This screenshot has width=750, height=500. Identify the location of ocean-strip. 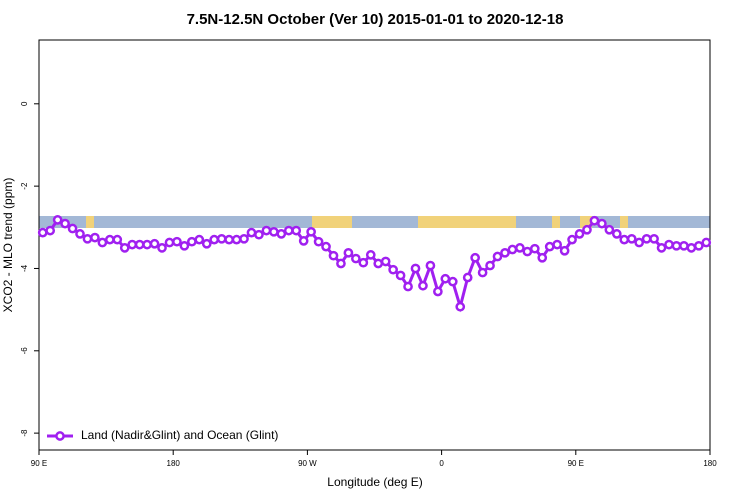
(374, 222).